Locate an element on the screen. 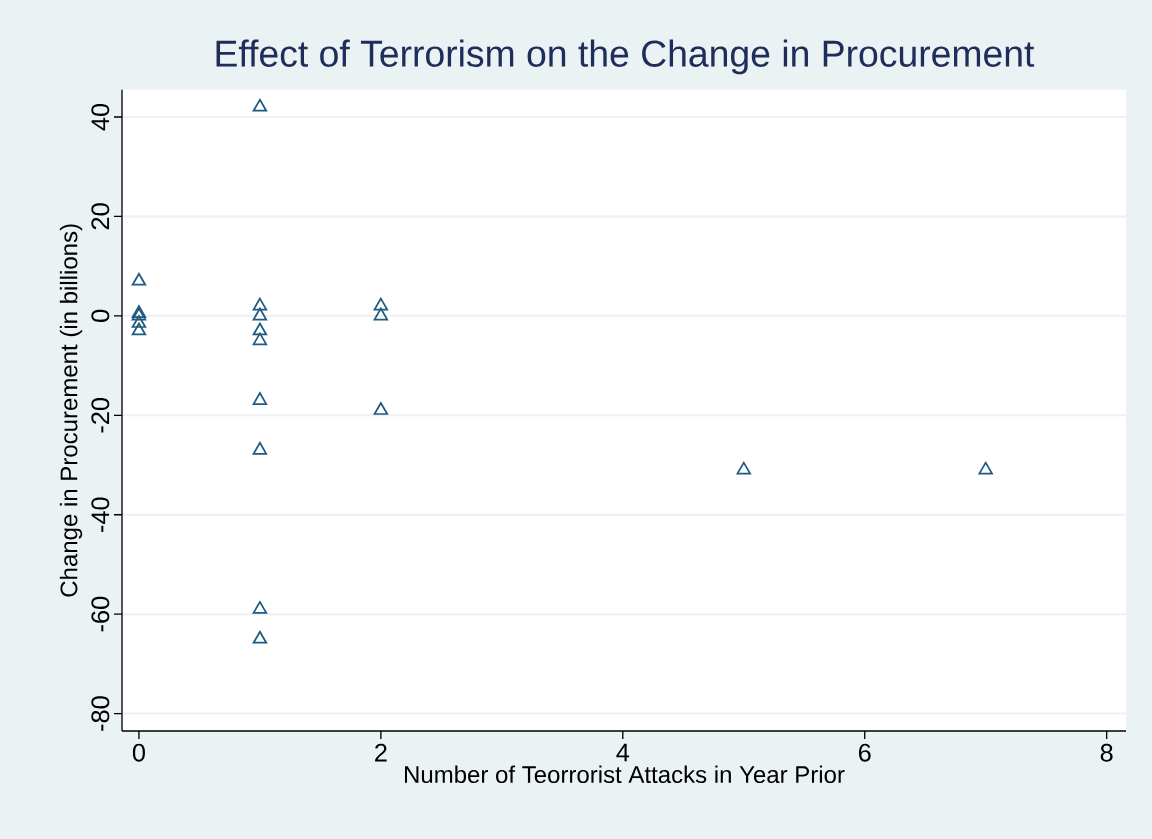 Image resolution: width=1152 pixels, height=839 pixels. x-tick-label: 2 is located at coordinates (381, 752).